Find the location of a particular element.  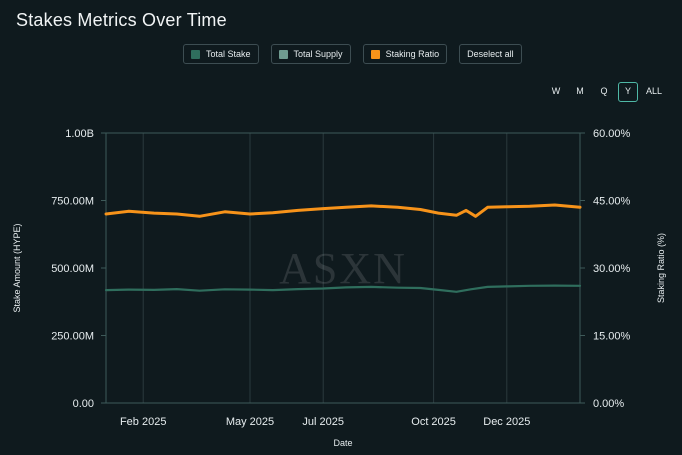

series-line-total-stake is located at coordinates (343, 288).